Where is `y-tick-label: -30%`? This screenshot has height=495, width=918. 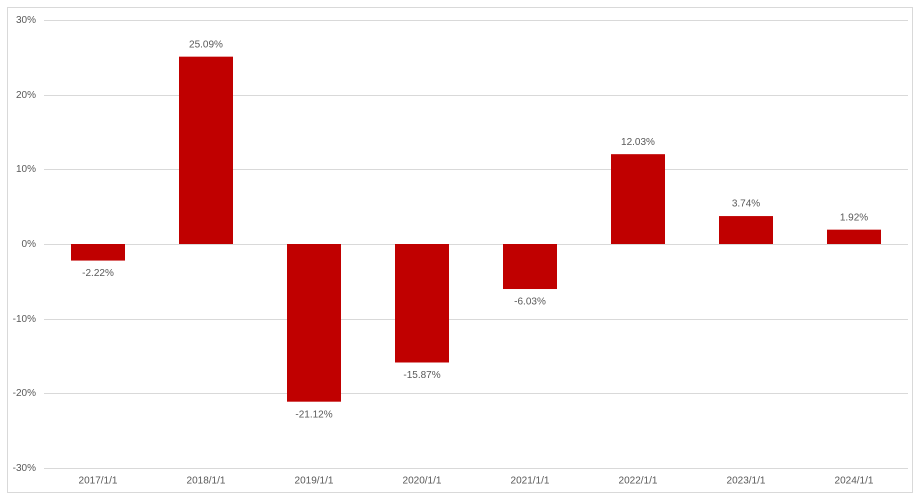 y-tick-label: -30% is located at coordinates (24, 468).